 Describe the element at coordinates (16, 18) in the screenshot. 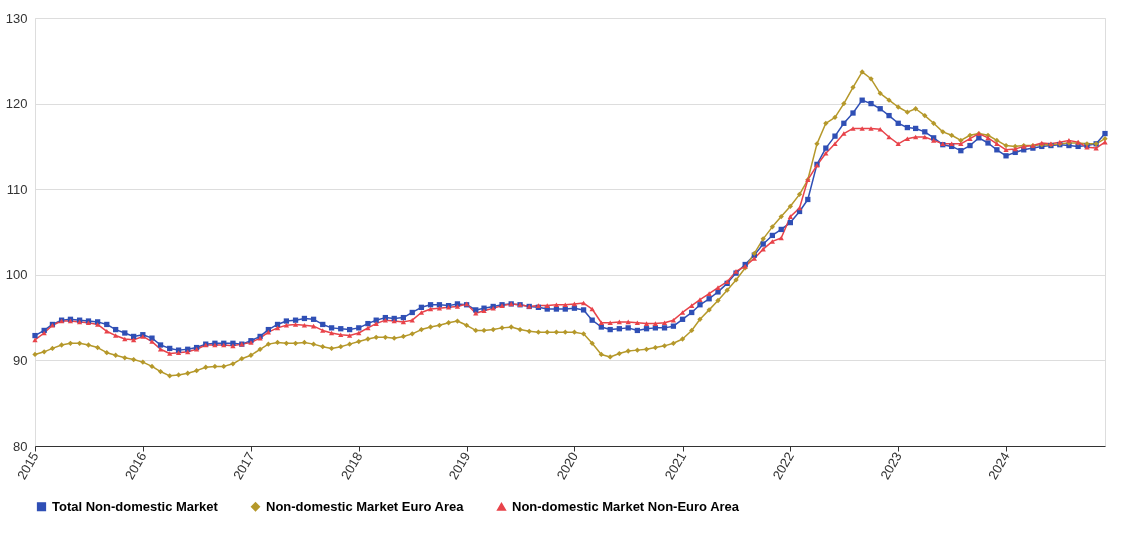

I see `y-tick-label: 130` at that location.